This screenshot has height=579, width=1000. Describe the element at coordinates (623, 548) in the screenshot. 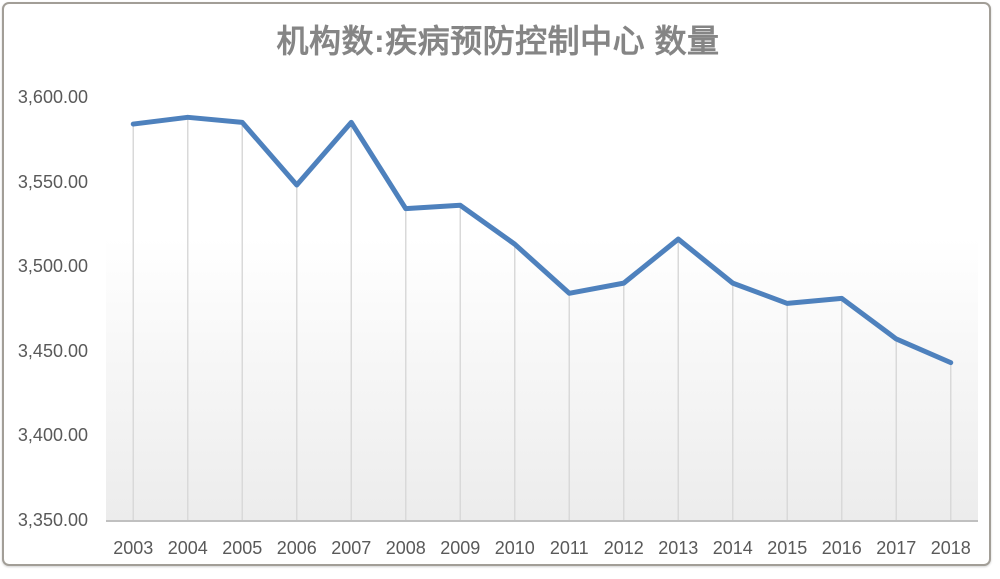

I see `x-axis-tick-label: 2012` at that location.